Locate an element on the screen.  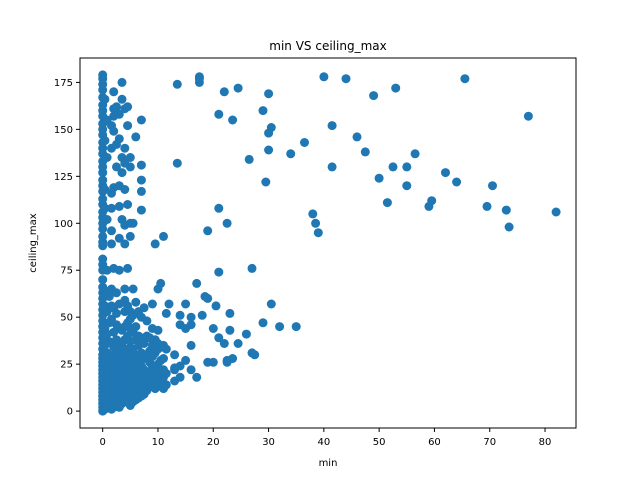
x-tick-label: 20 is located at coordinates (213, 442).